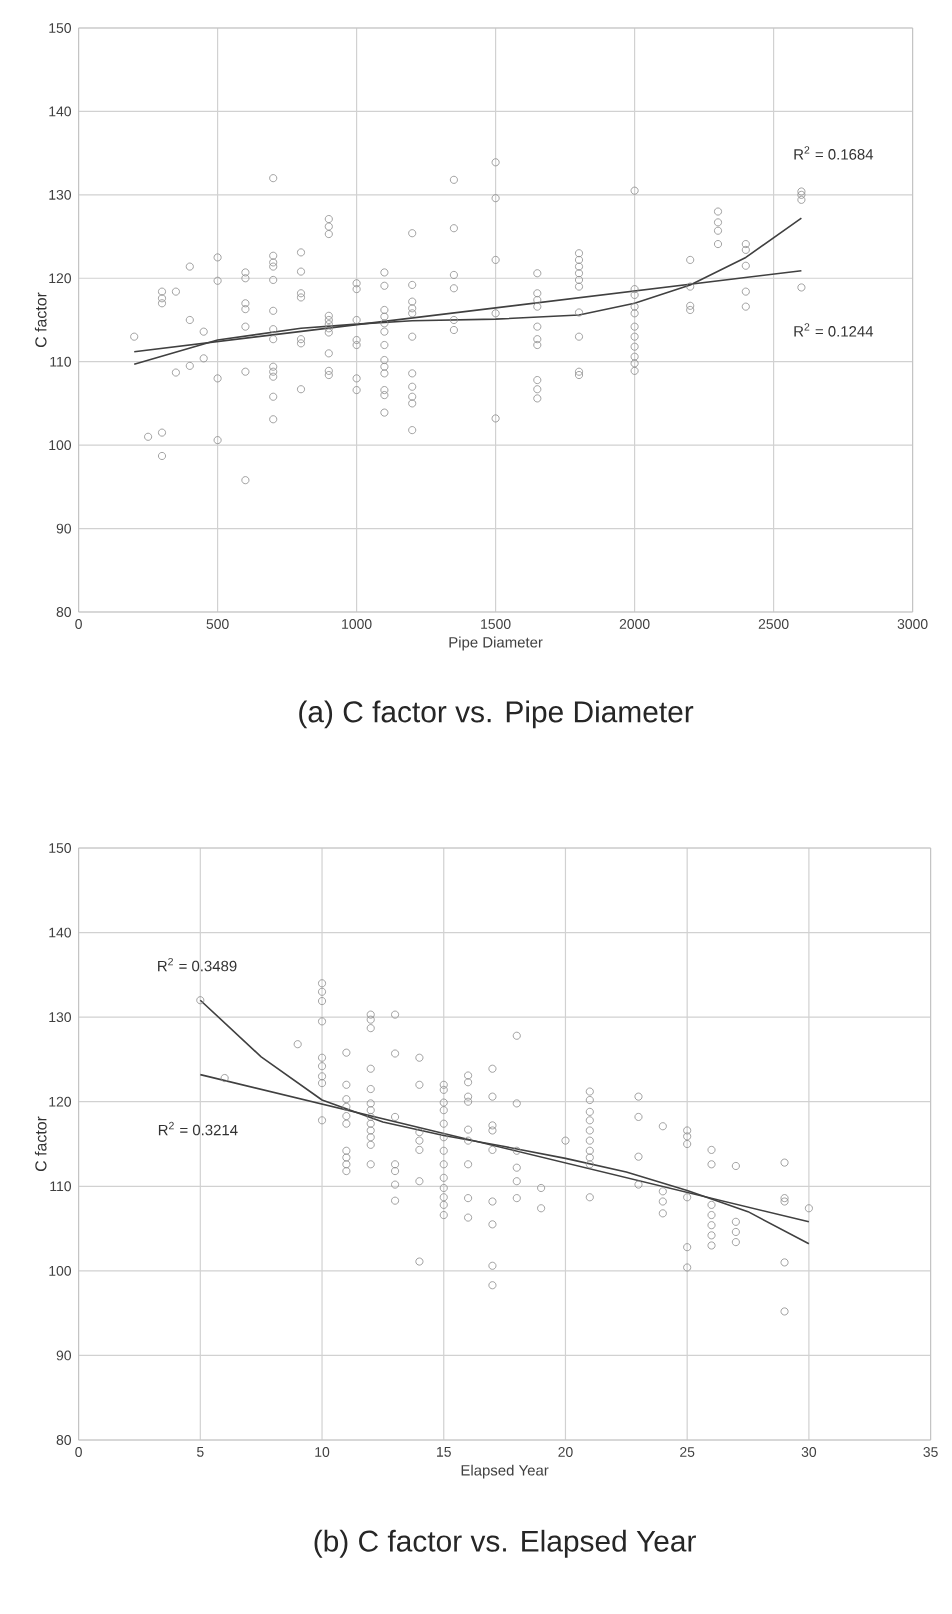  What do you see at coordinates (496, 714) in the screenshot?
I see `text: (a) C factor vs. Pipe Diameter` at bounding box center [496, 714].